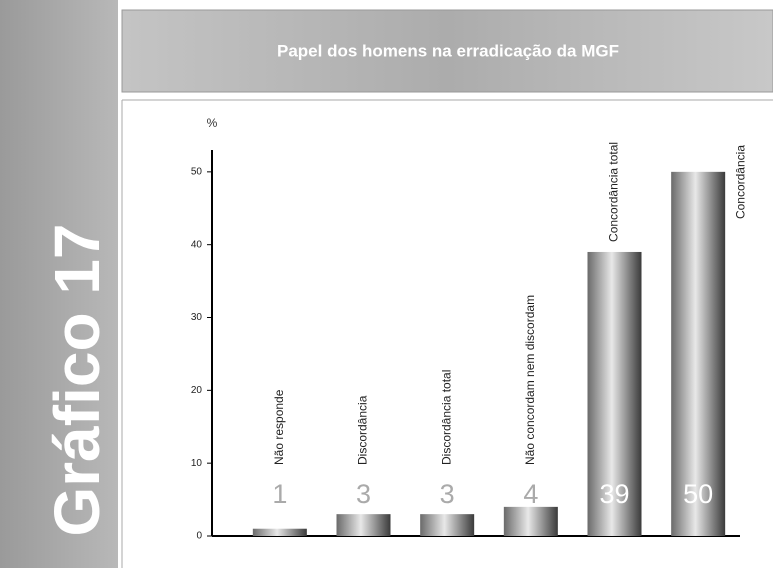 The image size is (773, 568). Describe the element at coordinates (197, 171) in the screenshot. I see `y-tick-label: 50` at that location.